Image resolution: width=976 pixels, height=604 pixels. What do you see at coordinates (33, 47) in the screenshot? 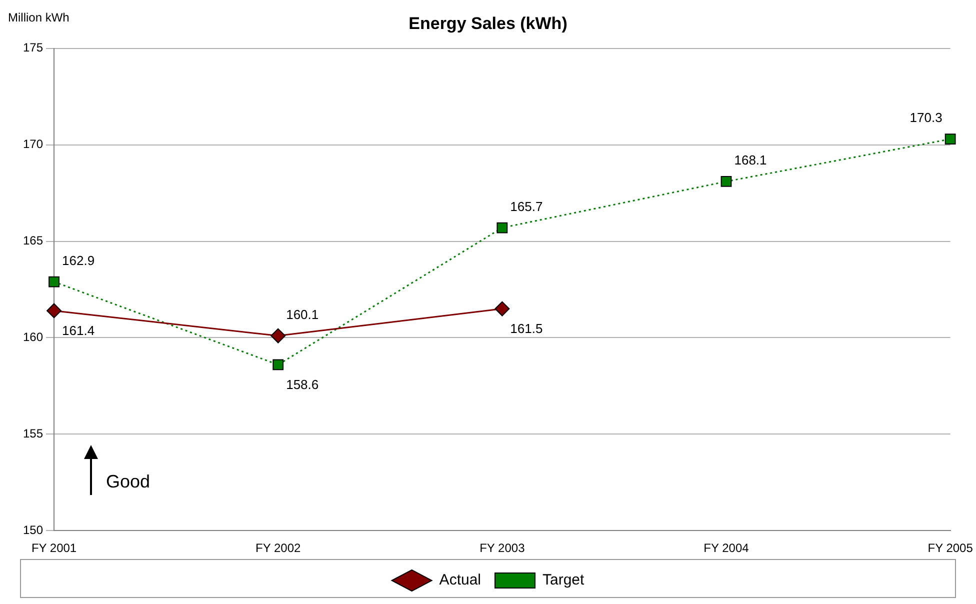
I see `y-tick-label: 175` at bounding box center [33, 47].